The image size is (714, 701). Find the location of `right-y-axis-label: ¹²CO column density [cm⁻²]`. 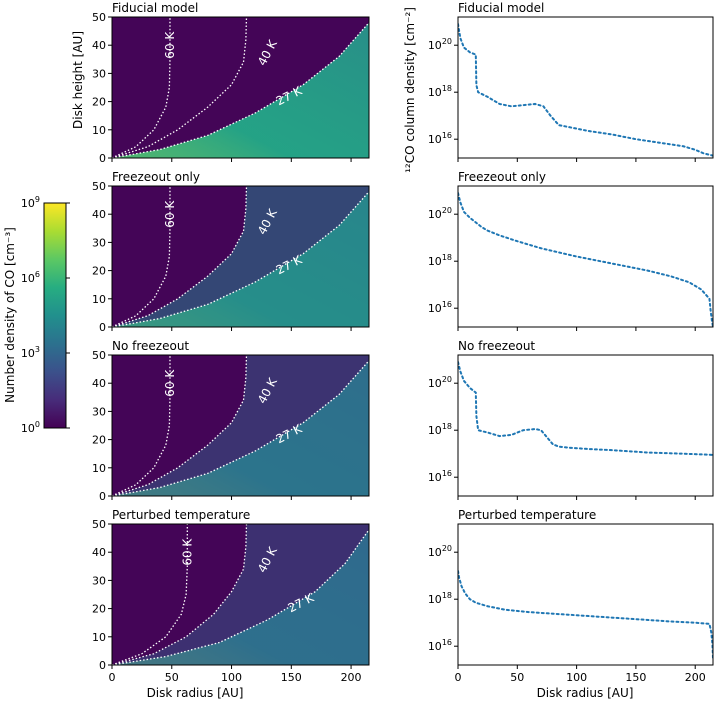

right-y-axis-label: ¹²CO column density [cm⁻²] is located at coordinates (410, 90).